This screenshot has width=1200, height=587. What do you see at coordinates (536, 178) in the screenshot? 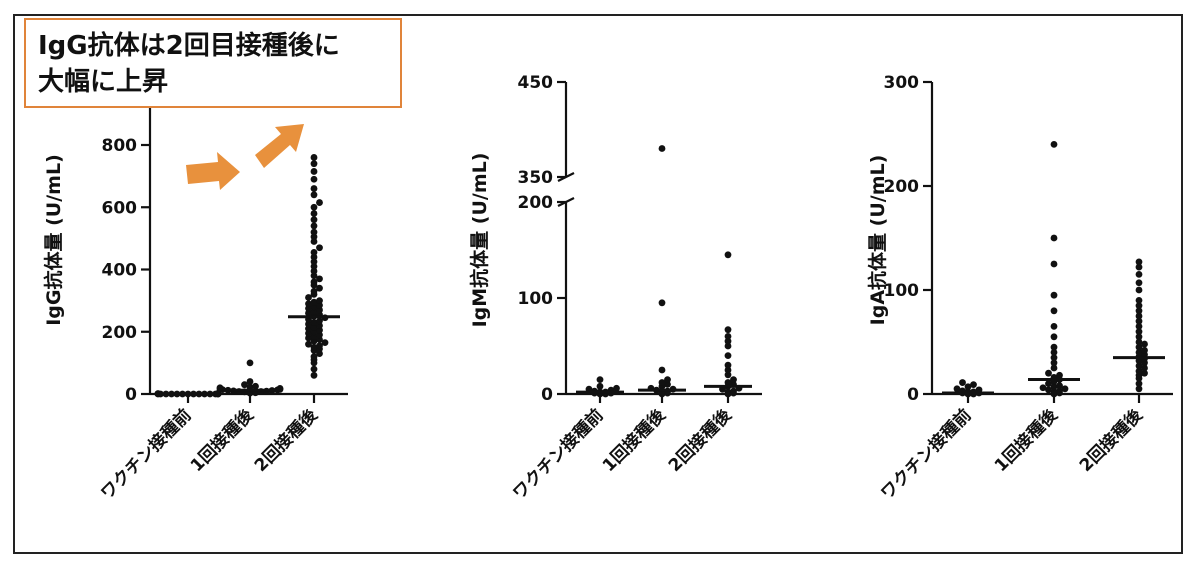
I see `y-tick-label: 350` at bounding box center [536, 178].